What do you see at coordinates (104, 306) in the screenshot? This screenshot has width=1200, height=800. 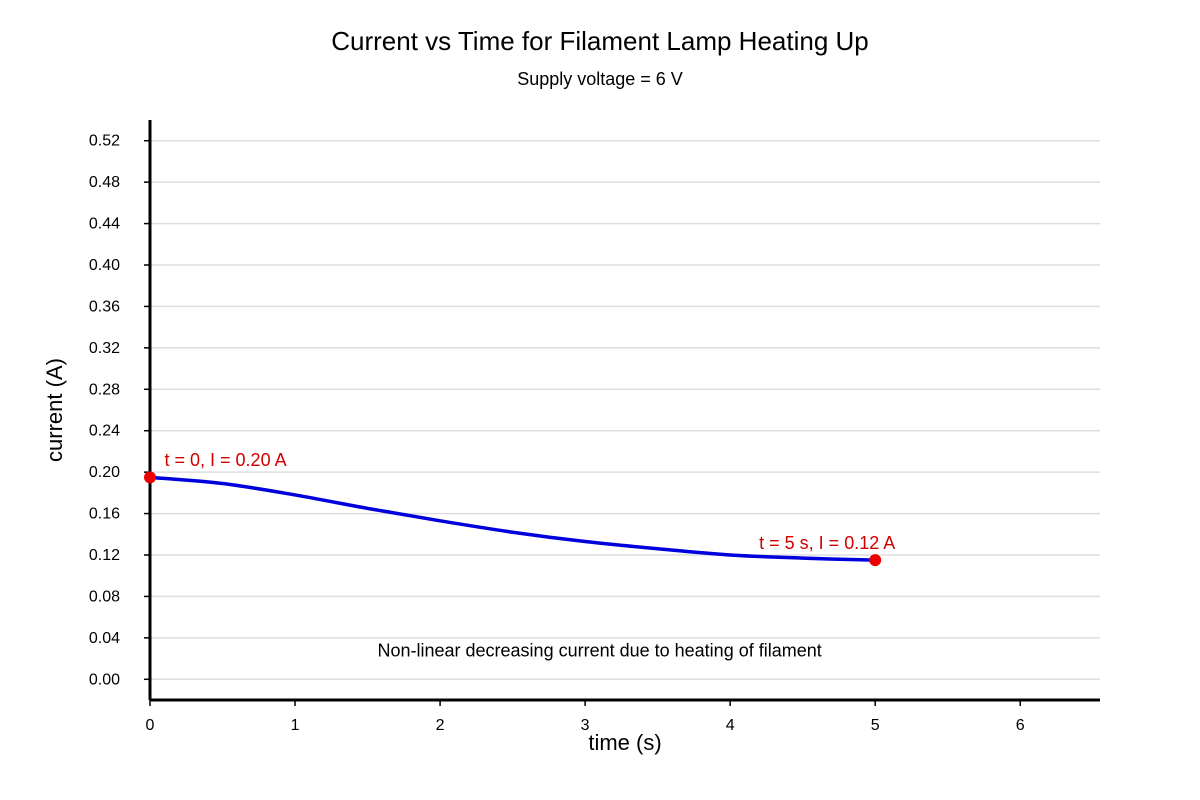 I see `y-tick-label: 0.36` at bounding box center [104, 306].